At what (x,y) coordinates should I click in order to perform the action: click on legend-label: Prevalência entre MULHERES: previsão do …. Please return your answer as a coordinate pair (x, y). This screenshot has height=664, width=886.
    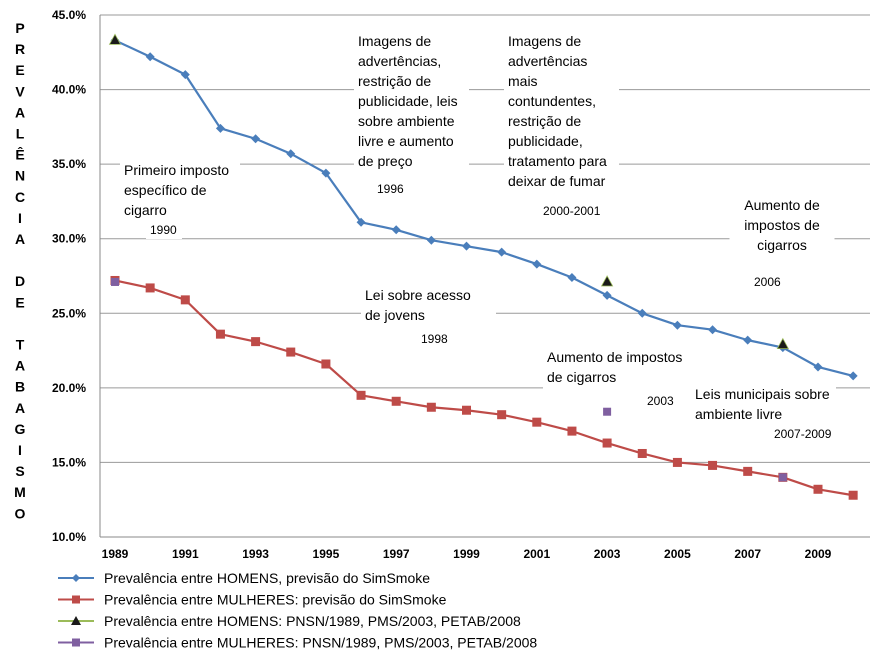
    Looking at the image, I should click on (275, 600).